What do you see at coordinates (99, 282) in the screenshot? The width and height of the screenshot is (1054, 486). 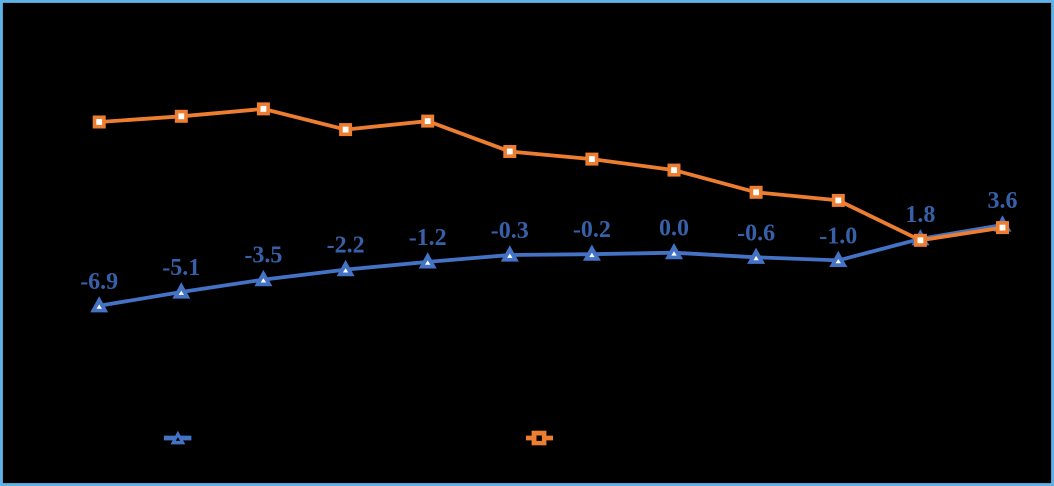 I see `svg-text: -6.9` at bounding box center [99, 282].